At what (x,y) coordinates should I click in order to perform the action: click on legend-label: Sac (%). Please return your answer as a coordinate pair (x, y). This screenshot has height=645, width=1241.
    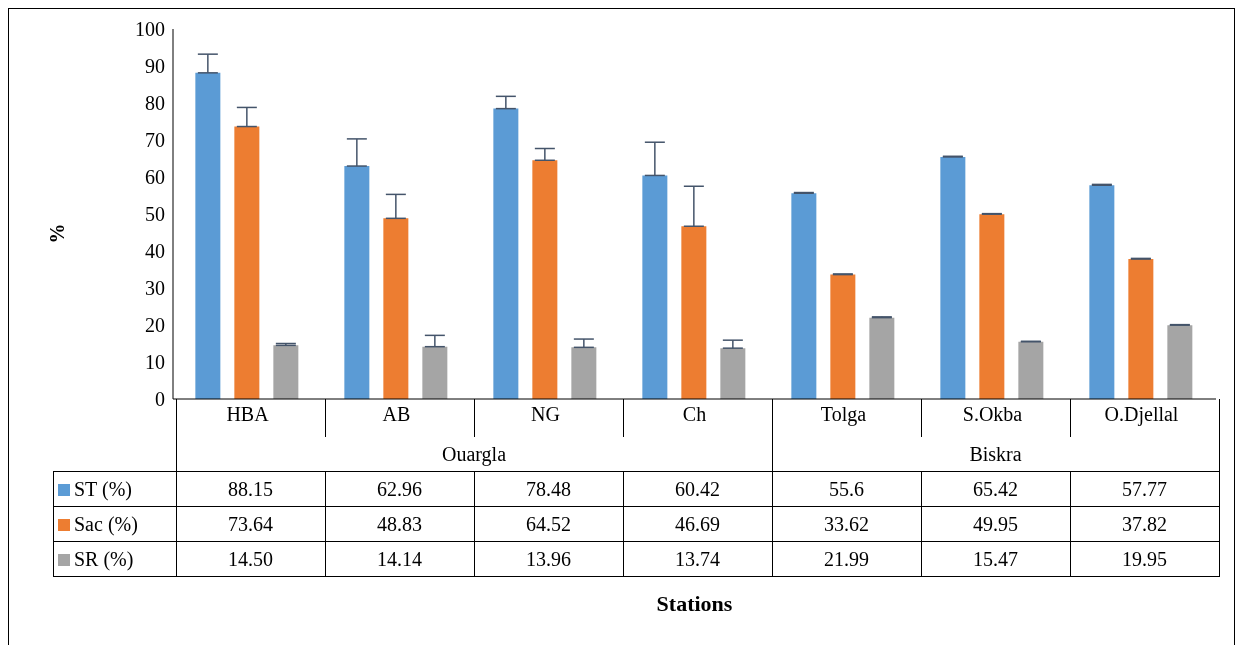
    Looking at the image, I should click on (114, 524).